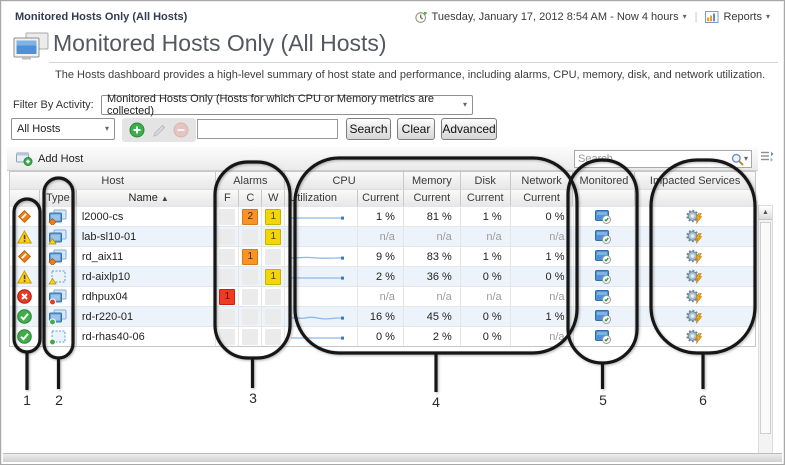 The width and height of the screenshot is (785, 465). What do you see at coordinates (486, 198) in the screenshot?
I see `header-disk-current: Current` at bounding box center [486, 198].